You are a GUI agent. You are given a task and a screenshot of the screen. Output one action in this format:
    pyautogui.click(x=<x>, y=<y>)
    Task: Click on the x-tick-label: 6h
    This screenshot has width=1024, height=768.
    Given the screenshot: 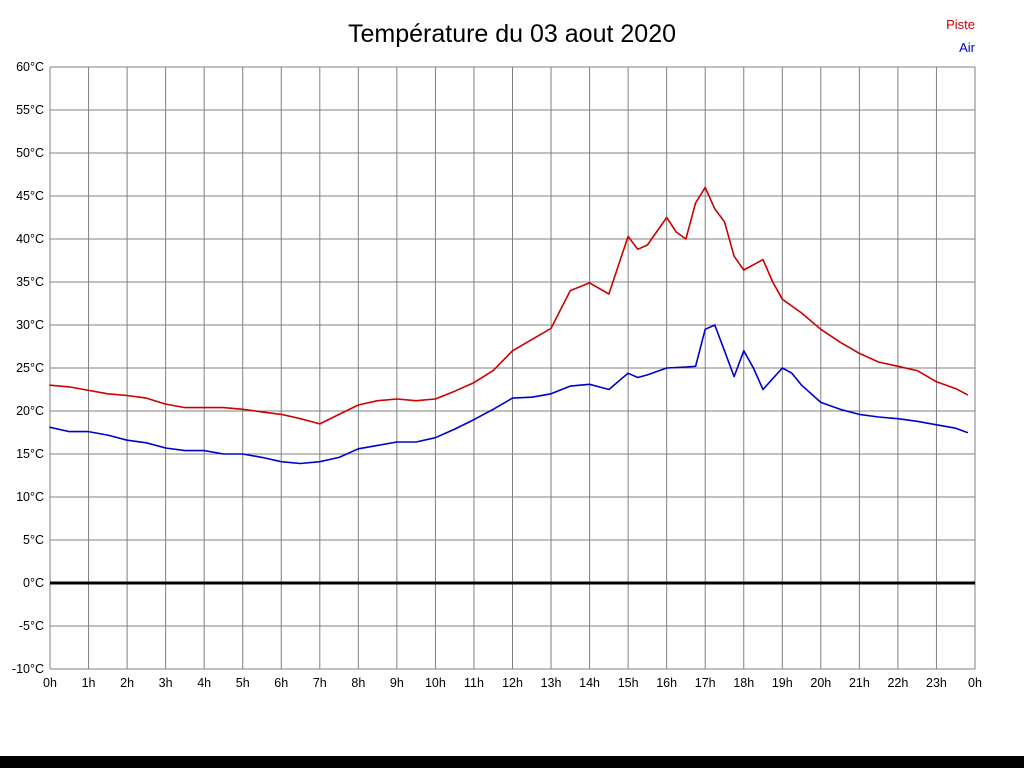 What is the action you would take?
    pyautogui.click(x=281, y=683)
    